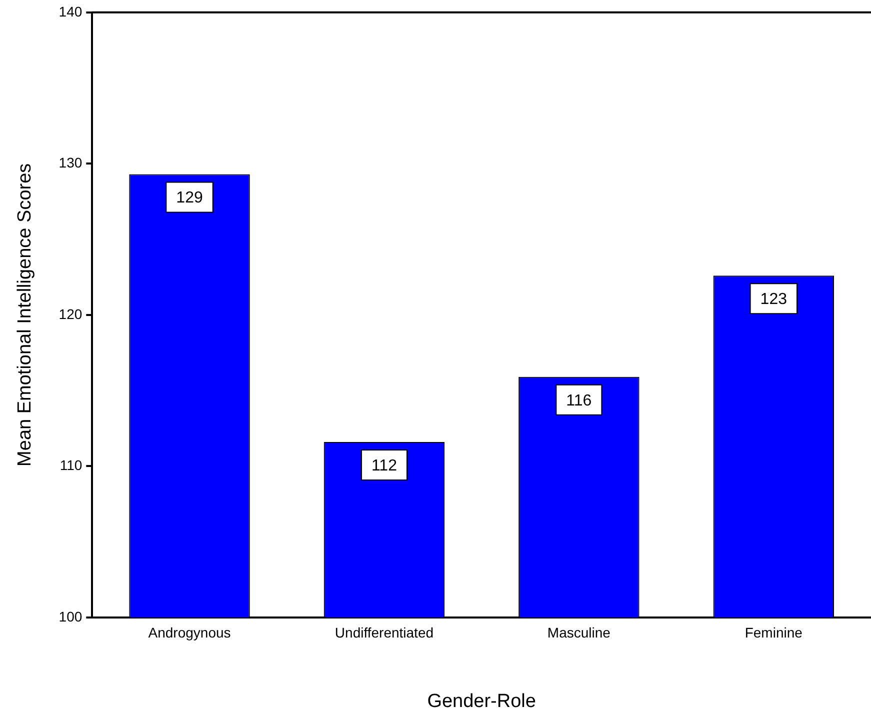 This screenshot has width=871, height=727. What do you see at coordinates (25, 314) in the screenshot?
I see `y-axis-title: Mean Emotional Intelligence Scores` at bounding box center [25, 314].